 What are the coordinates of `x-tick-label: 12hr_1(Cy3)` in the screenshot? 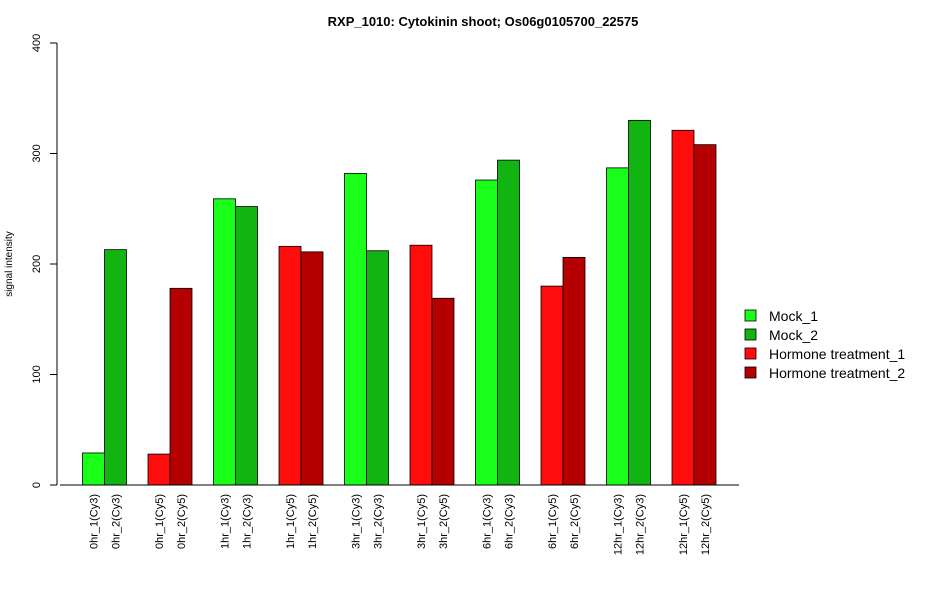 It's located at (619, 524).